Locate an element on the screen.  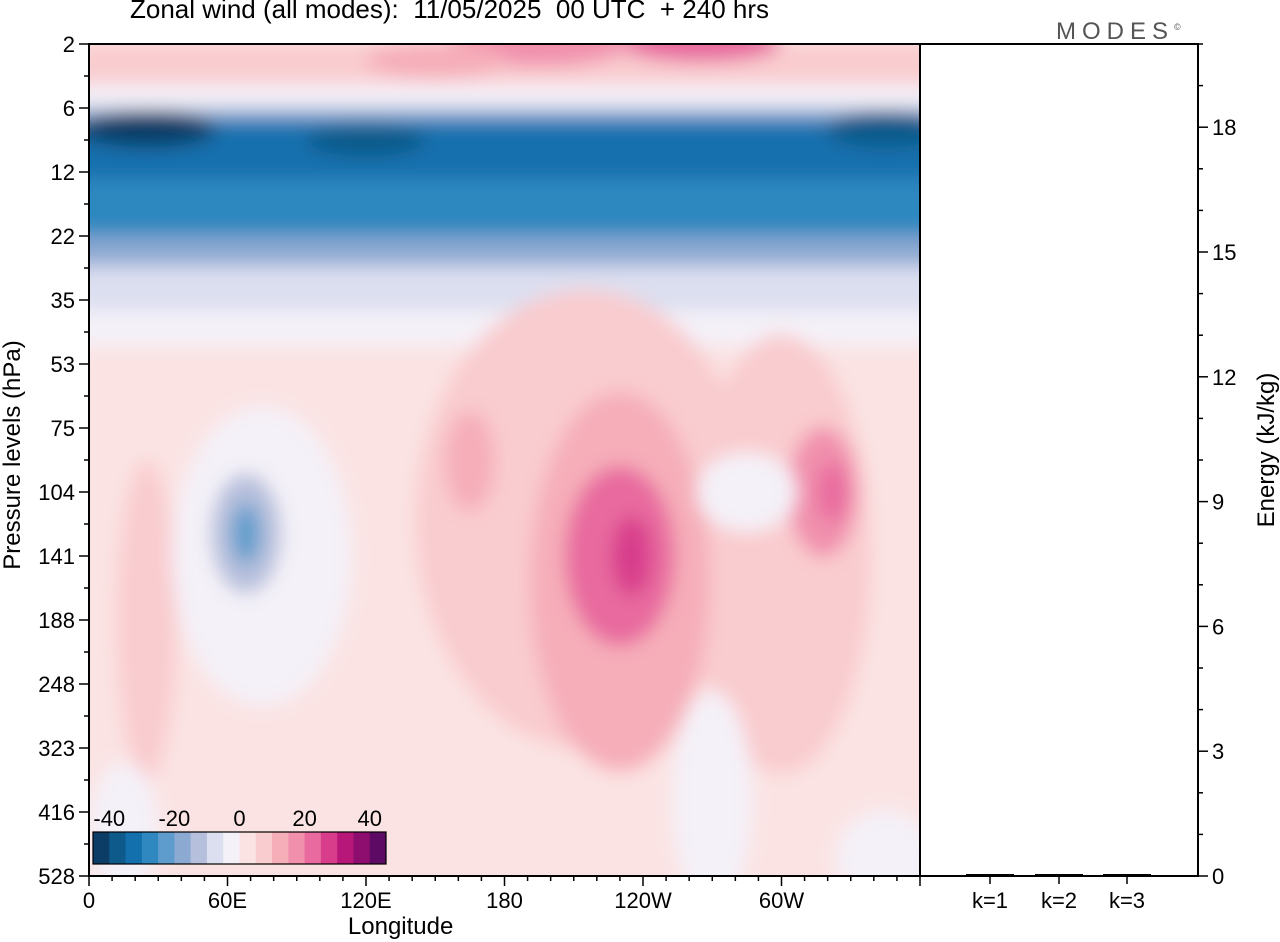
colorbar-tick-label: -40 is located at coordinates (109, 818).